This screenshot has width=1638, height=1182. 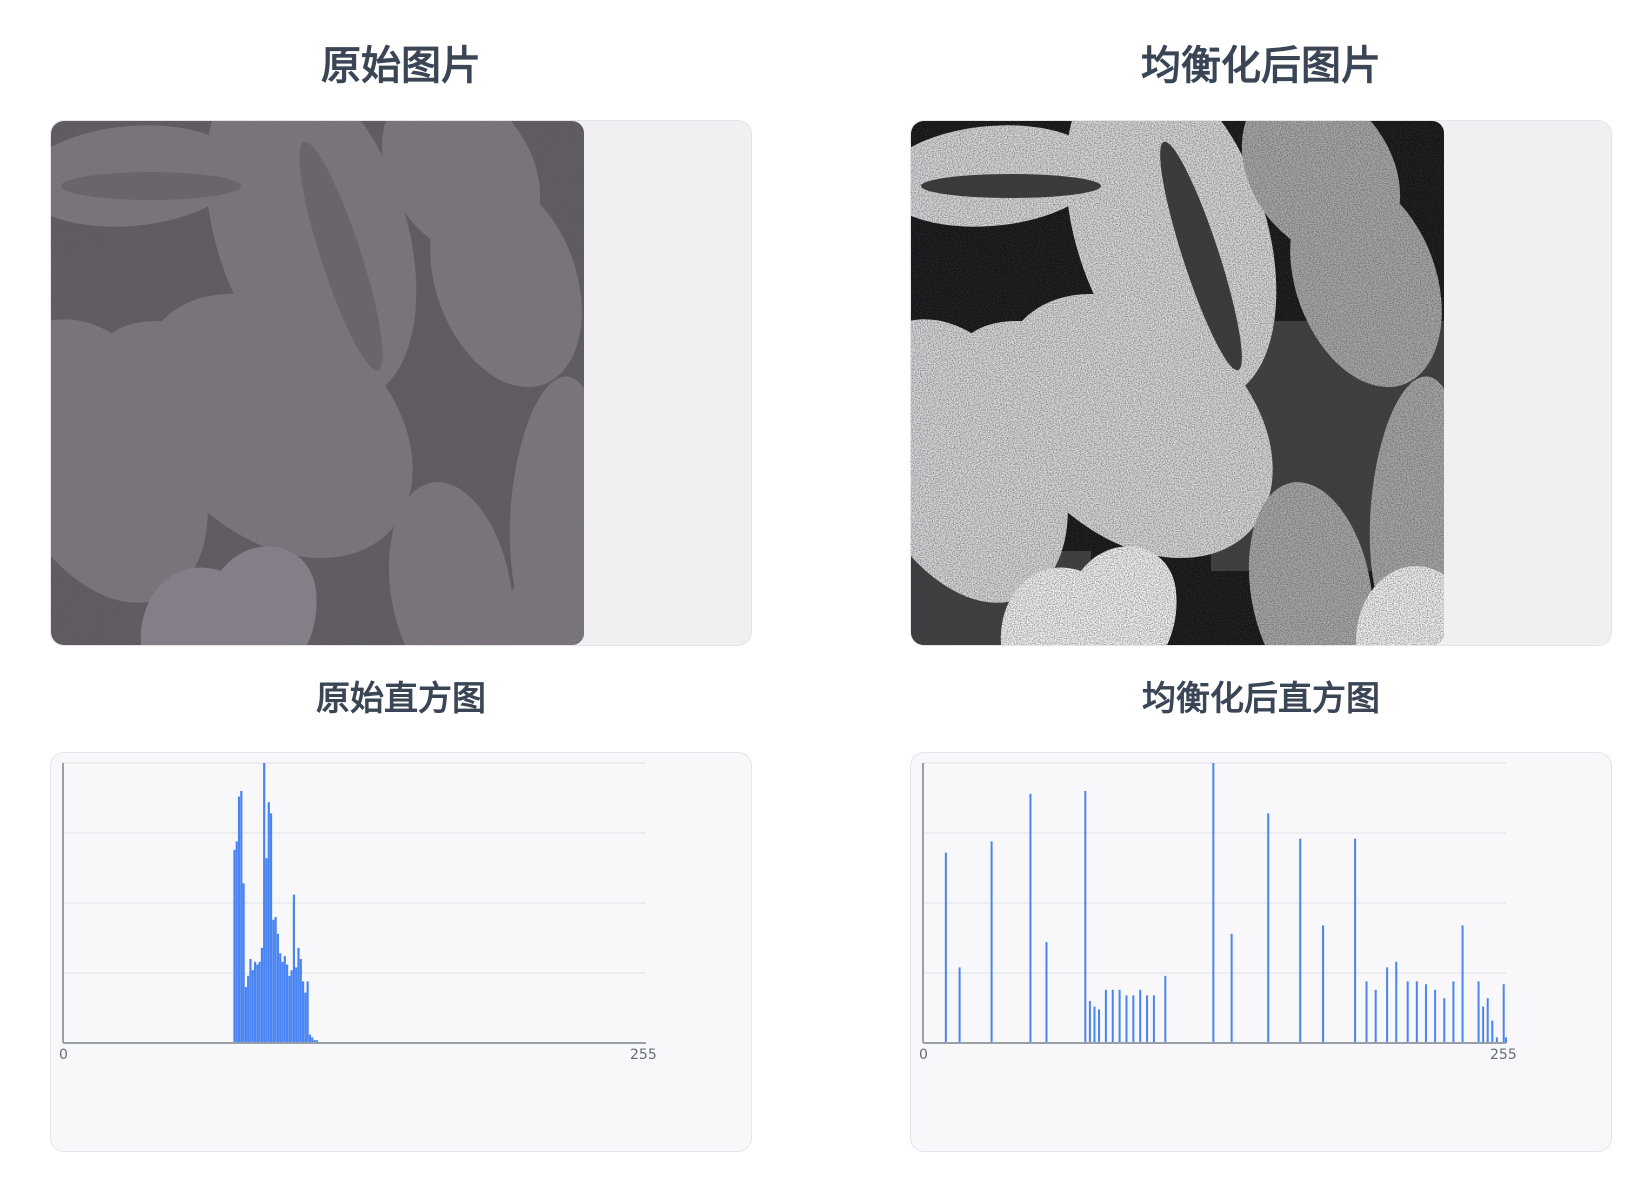 What do you see at coordinates (1261, 66) in the screenshot?
I see `equalized-image-title: 均衡化后图片` at bounding box center [1261, 66].